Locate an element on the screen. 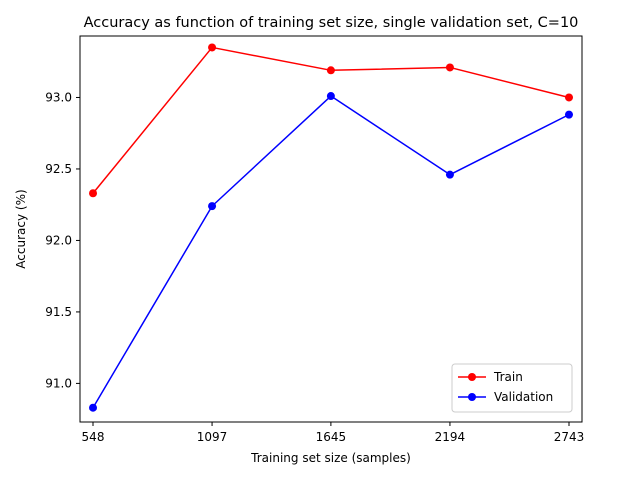  x-tick-label: 2194 is located at coordinates (450, 437).